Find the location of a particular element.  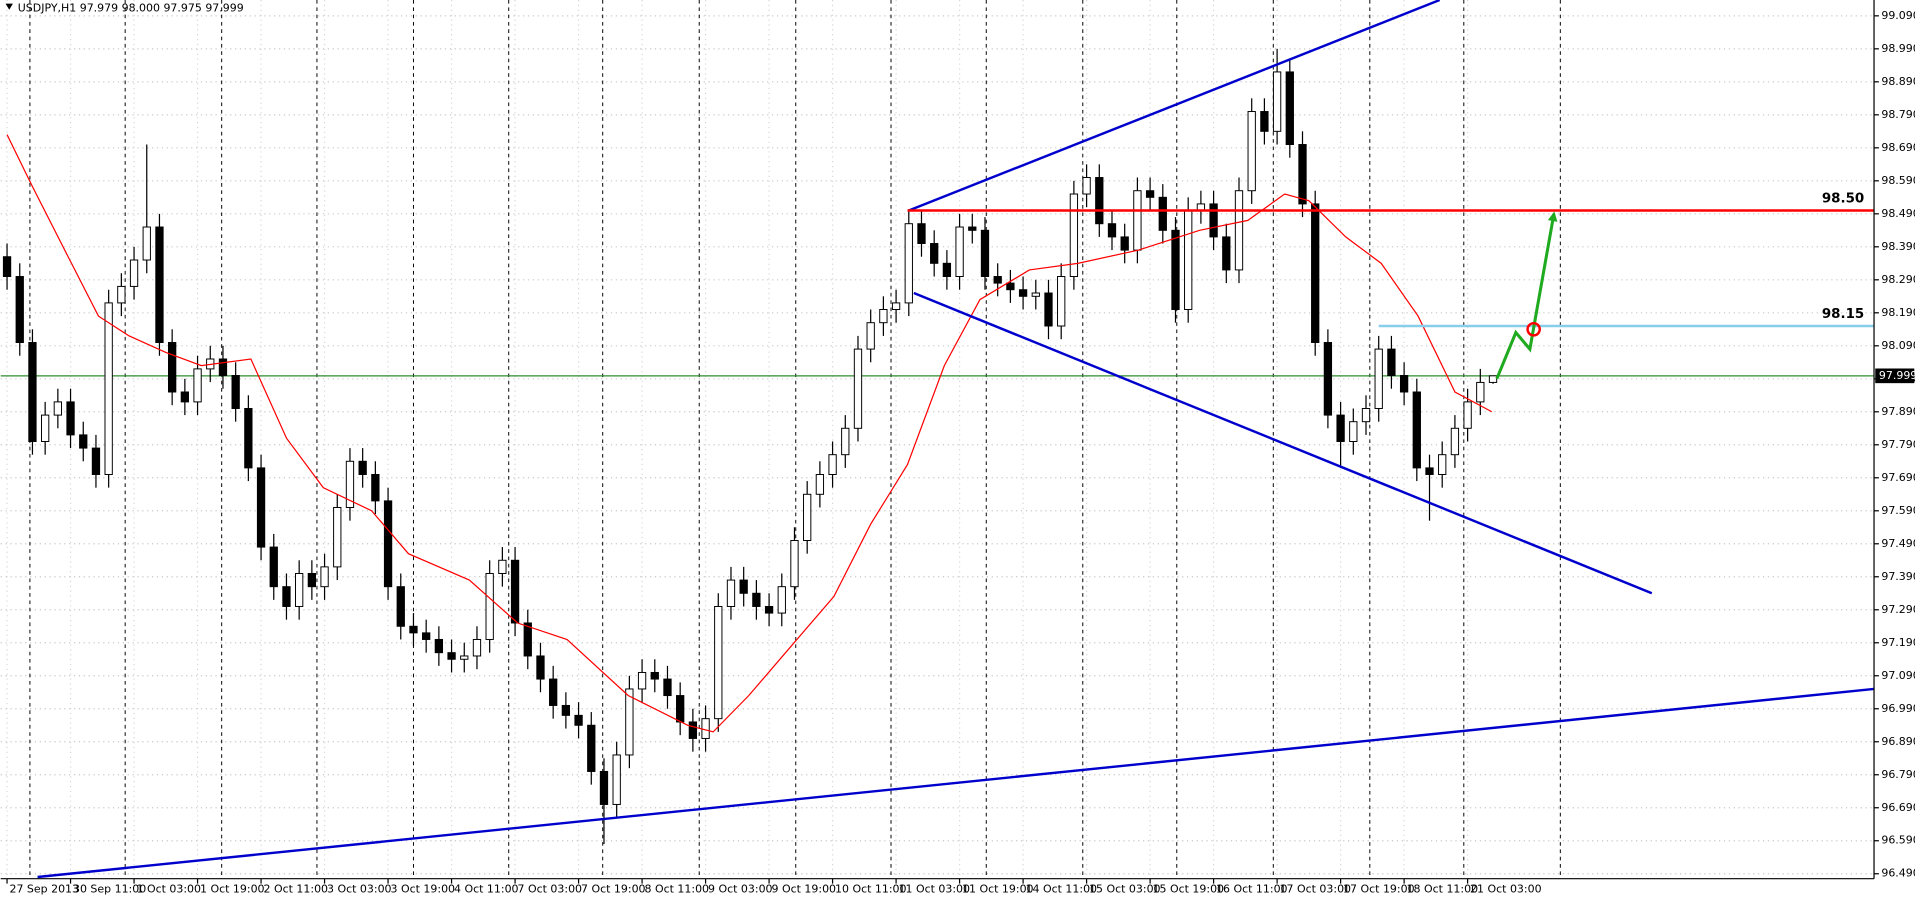

x-tick-label: 11 Oct 03:00 is located at coordinates (935, 889).